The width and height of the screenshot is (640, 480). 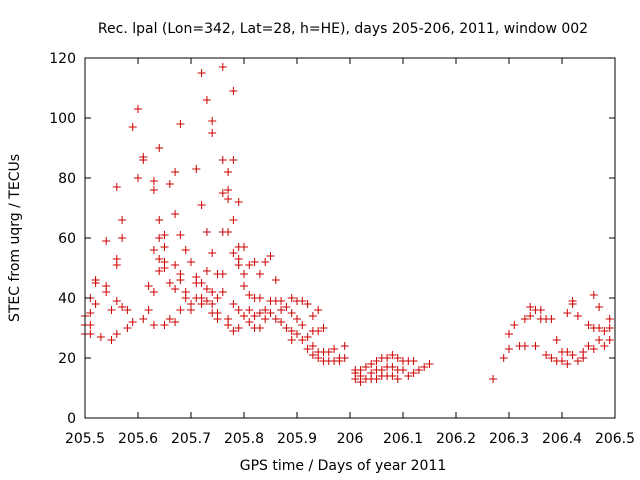 I want to click on x-tick-label: 205.7, so click(x=191, y=439).